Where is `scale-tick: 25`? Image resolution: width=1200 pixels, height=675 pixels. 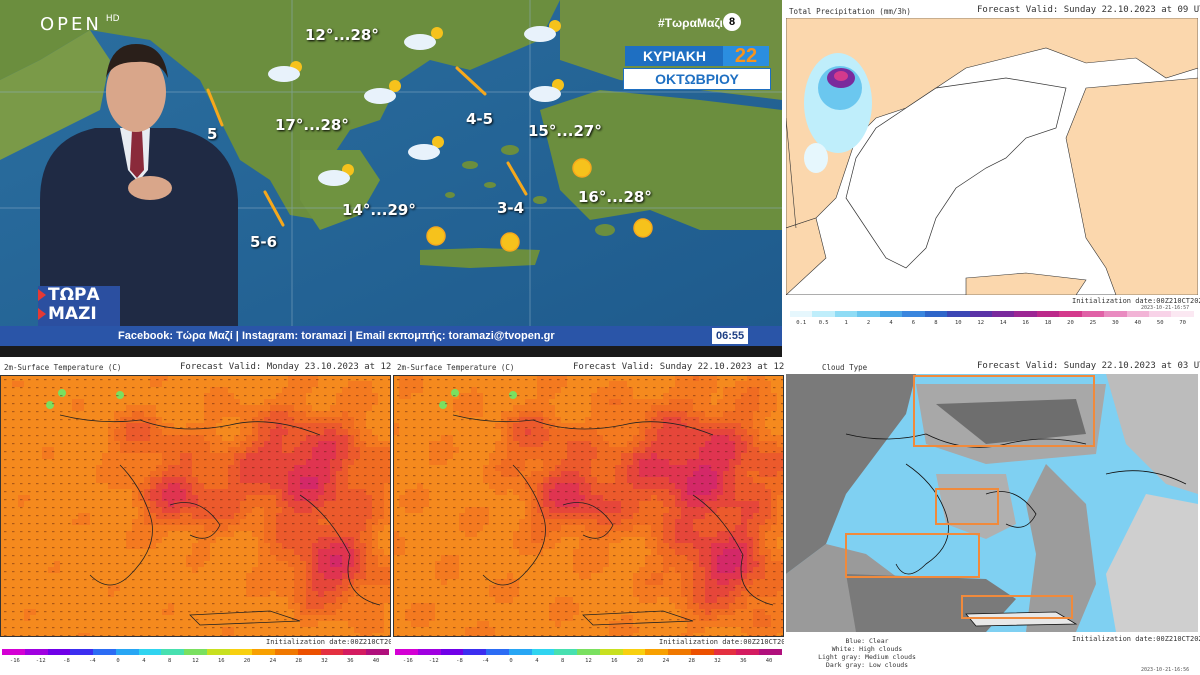 scale-tick: 25 is located at coordinates (1093, 323).